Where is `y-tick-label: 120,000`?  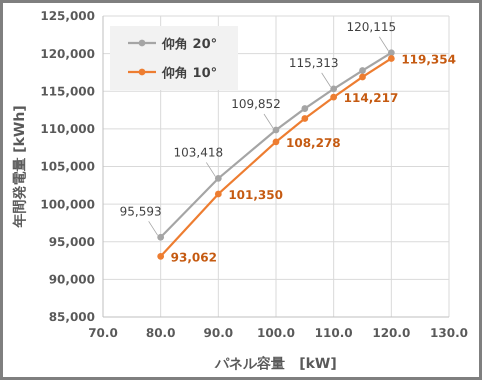
y-tick-label: 120,000 is located at coordinates (67, 53).